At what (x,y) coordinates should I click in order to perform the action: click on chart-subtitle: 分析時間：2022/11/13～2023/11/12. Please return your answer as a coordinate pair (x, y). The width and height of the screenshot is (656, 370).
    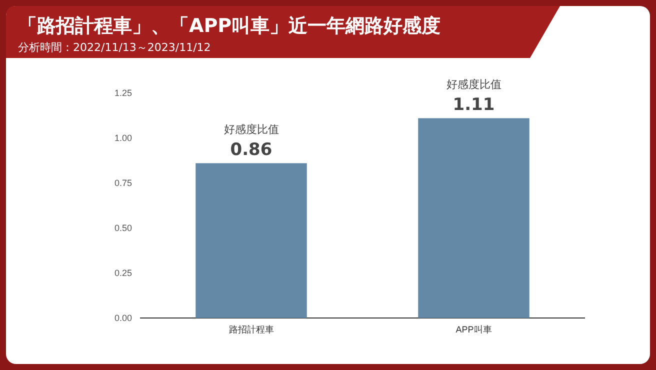
    Looking at the image, I should click on (114, 47).